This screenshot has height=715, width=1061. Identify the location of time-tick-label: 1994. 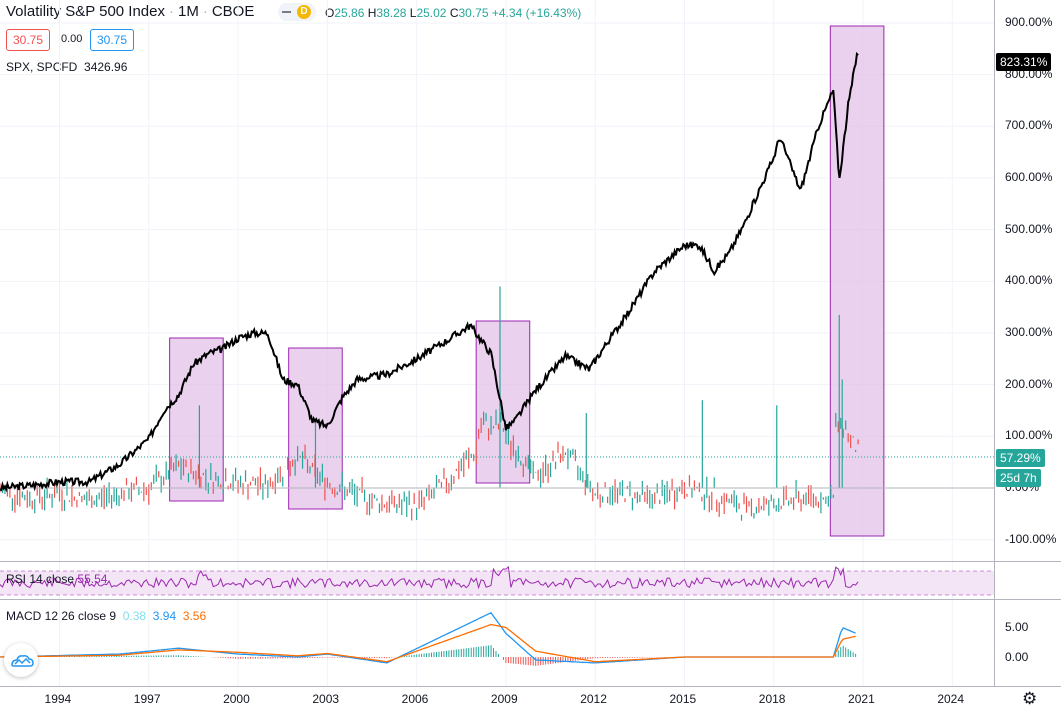
(58, 699).